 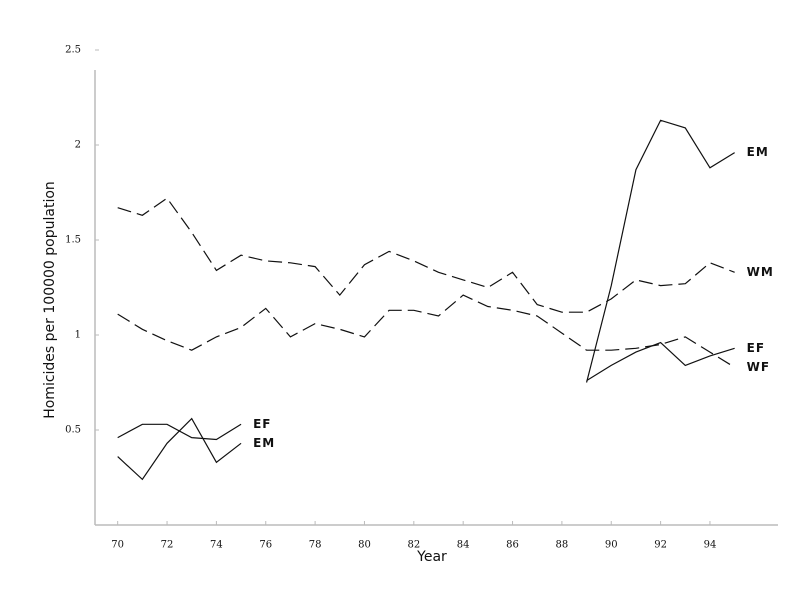 I want to click on y-tick-label: 1.5, so click(x=73, y=240).